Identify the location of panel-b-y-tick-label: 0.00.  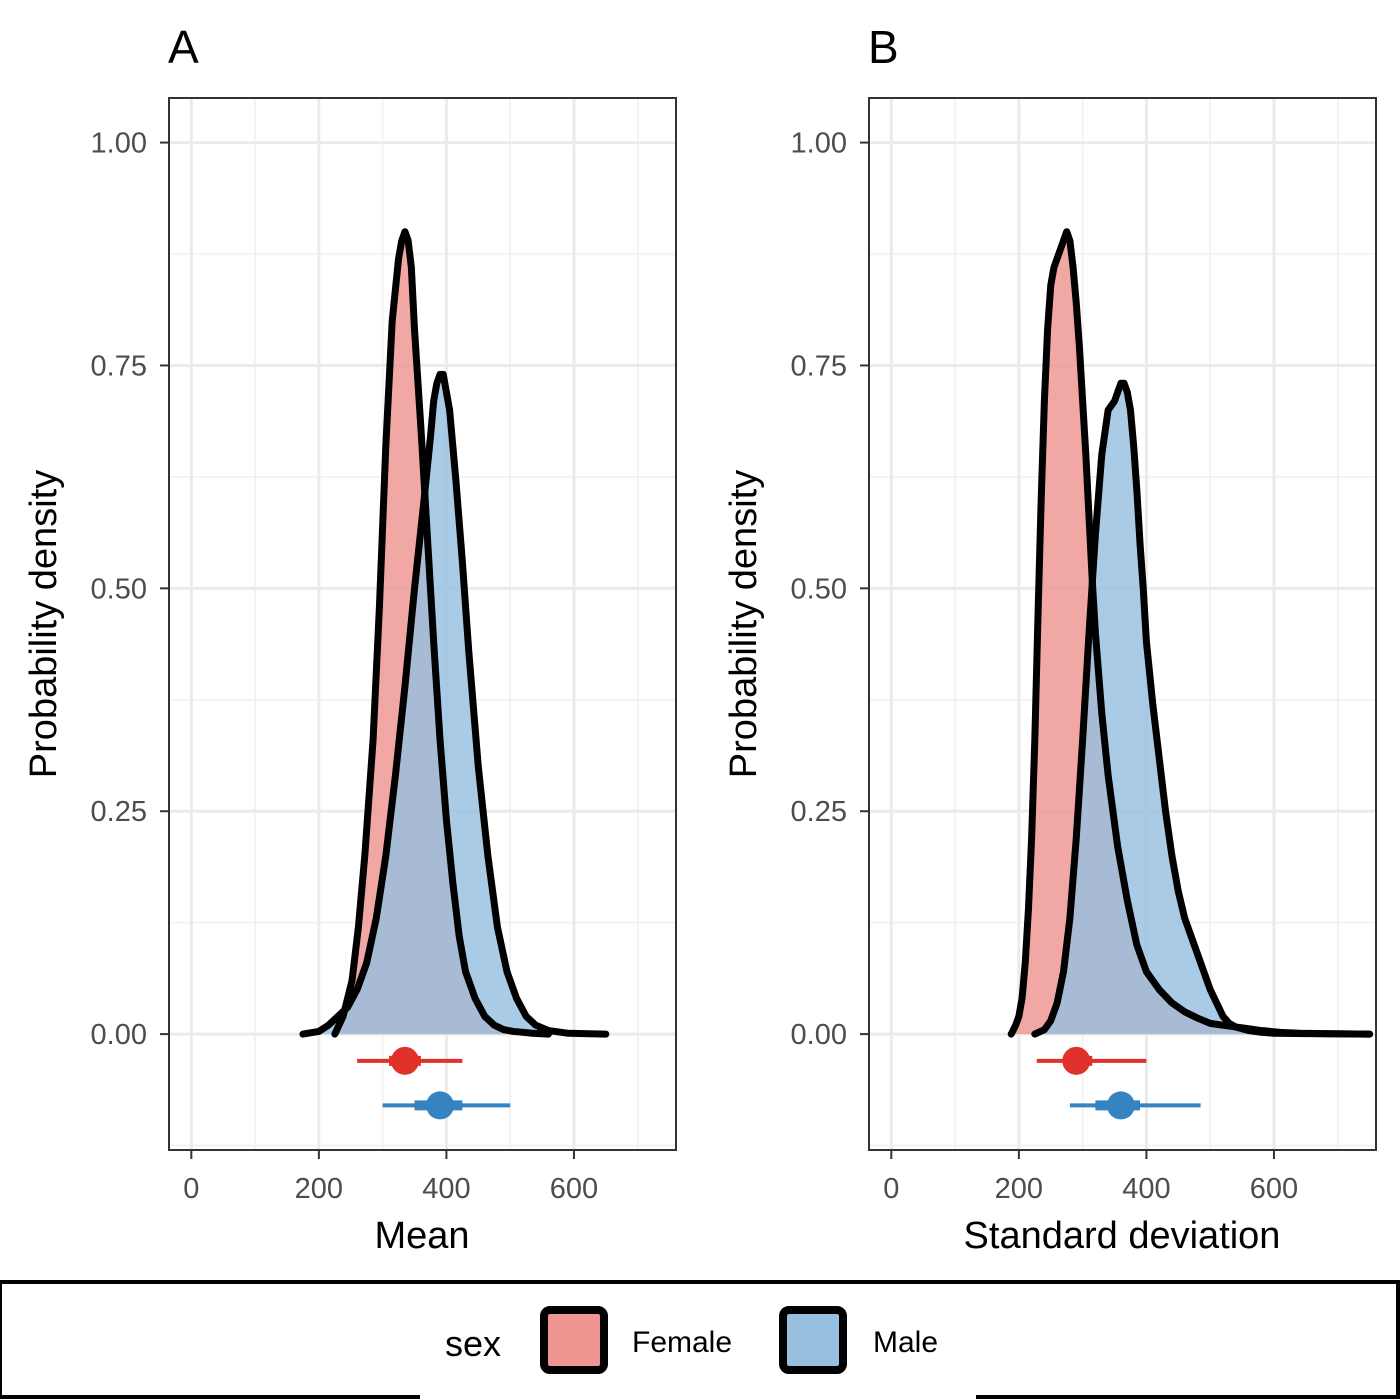
(819, 1035).